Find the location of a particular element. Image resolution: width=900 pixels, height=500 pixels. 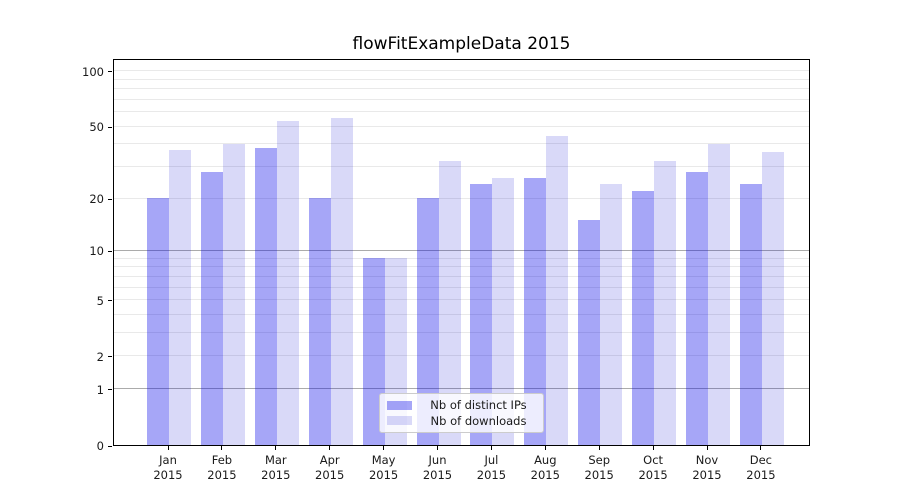

chart-title: flowFitExampleData 2015 is located at coordinates (461, 44).